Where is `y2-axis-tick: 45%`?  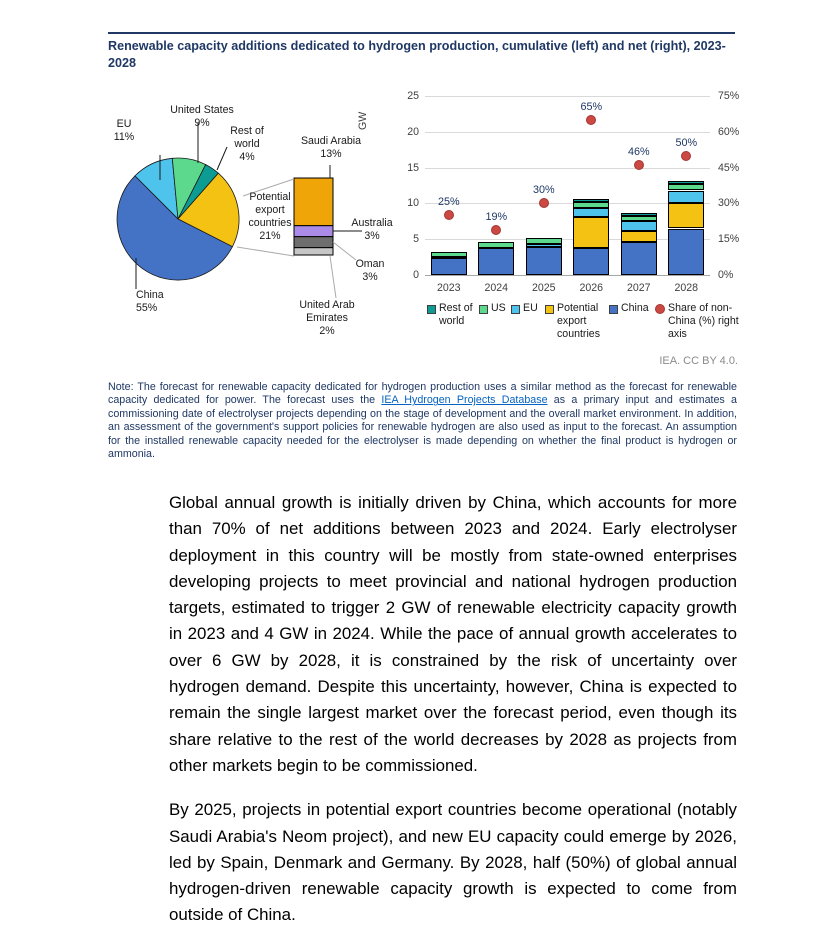
y2-axis-tick: 45% is located at coordinates (729, 167).